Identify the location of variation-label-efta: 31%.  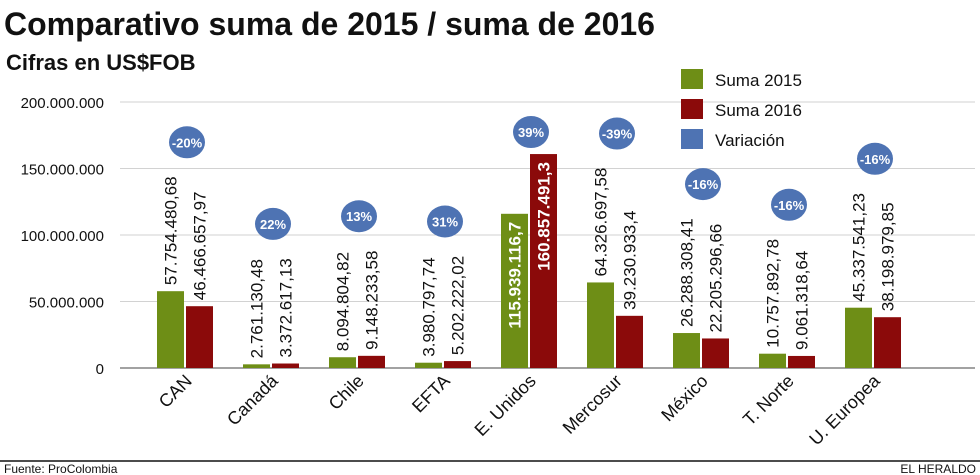
(445, 221).